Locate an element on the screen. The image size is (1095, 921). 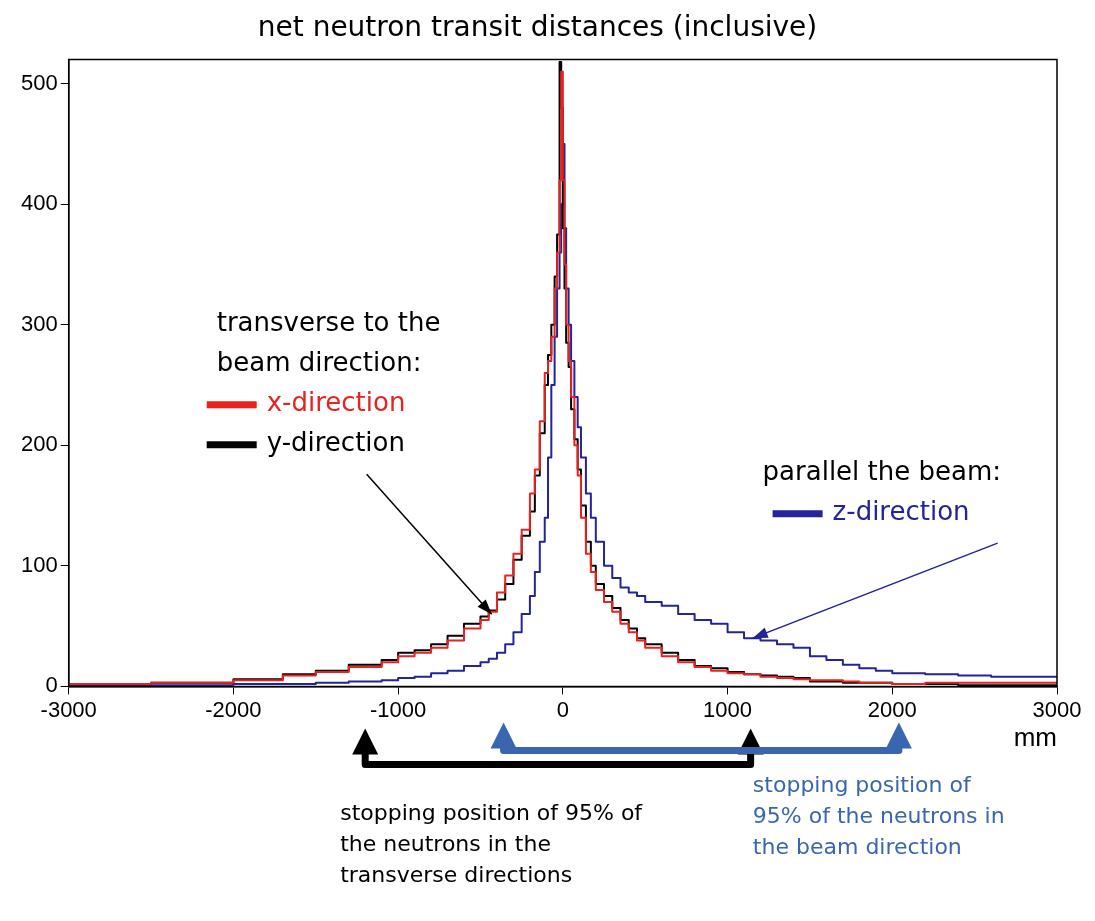
text: stopping position of 95% of the neutrons in the beam direction is located at coordinates (878, 816).